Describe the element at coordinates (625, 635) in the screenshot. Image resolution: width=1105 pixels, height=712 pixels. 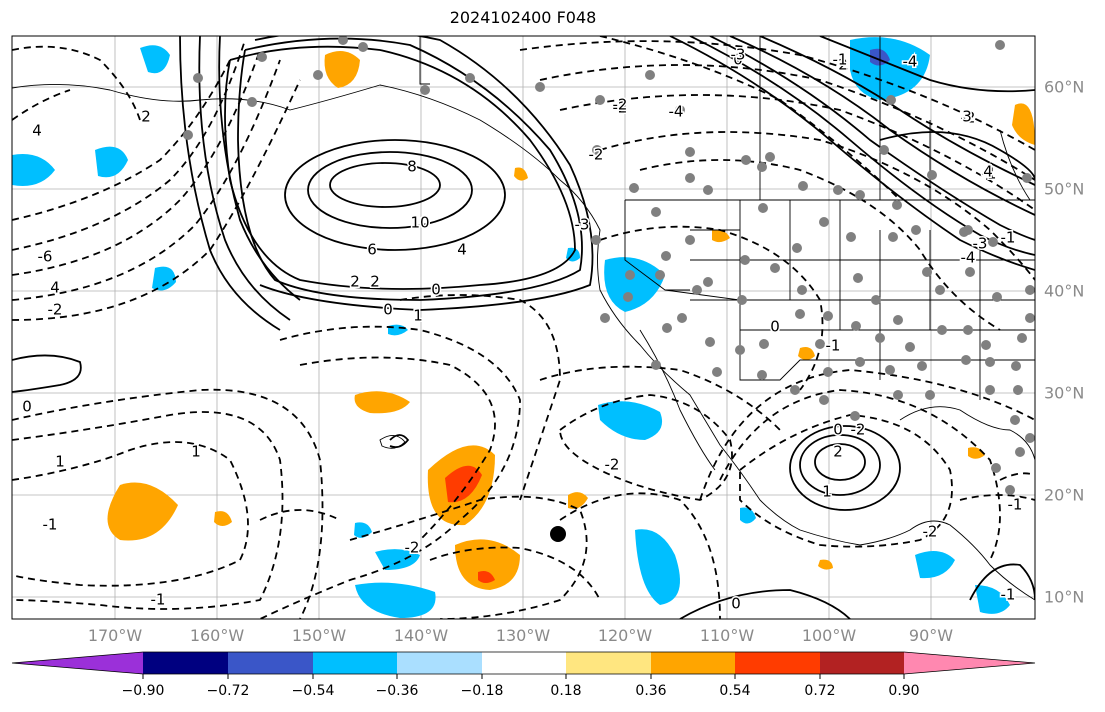
I see `lon-label: 120°W` at that location.